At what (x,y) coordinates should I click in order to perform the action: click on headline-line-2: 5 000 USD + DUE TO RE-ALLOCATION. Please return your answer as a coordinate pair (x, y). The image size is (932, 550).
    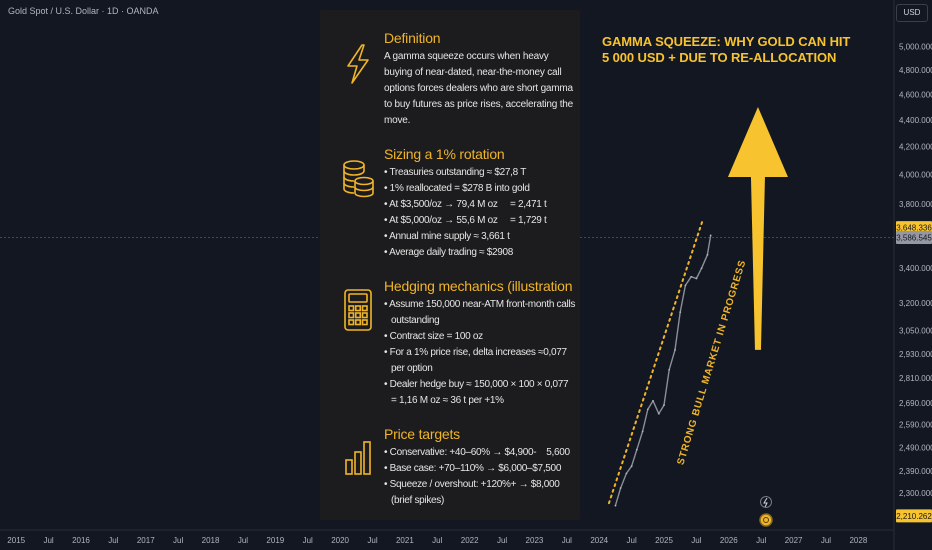
    Looking at the image, I should click on (719, 57).